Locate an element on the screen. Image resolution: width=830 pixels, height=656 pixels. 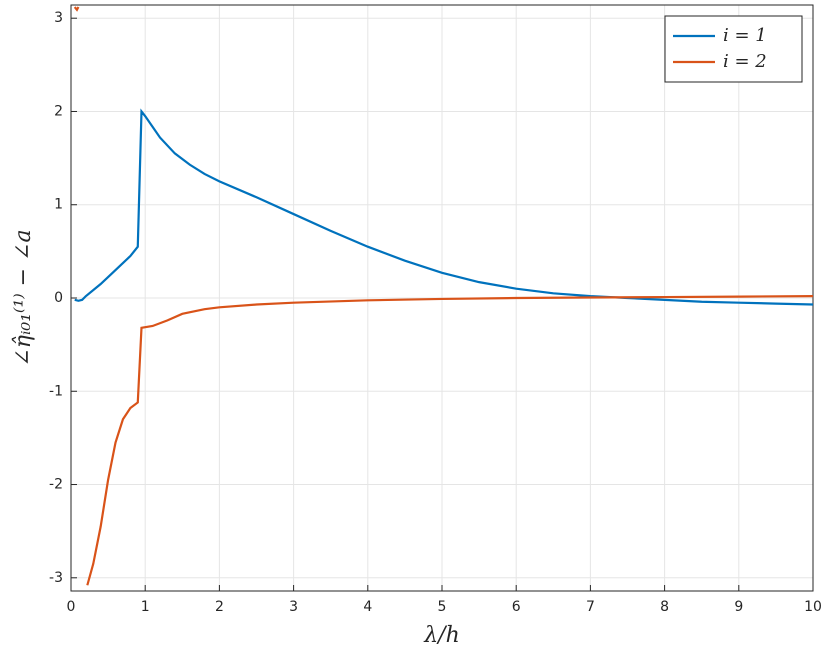
x-tick-label: 2 is located at coordinates (219, 607).